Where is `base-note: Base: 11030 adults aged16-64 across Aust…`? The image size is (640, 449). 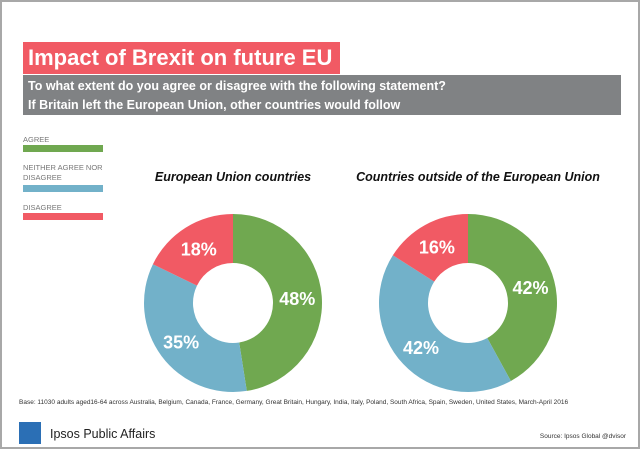
base-note: Base: 11030 adults aged16-64 across Aust… is located at coordinates (294, 402).